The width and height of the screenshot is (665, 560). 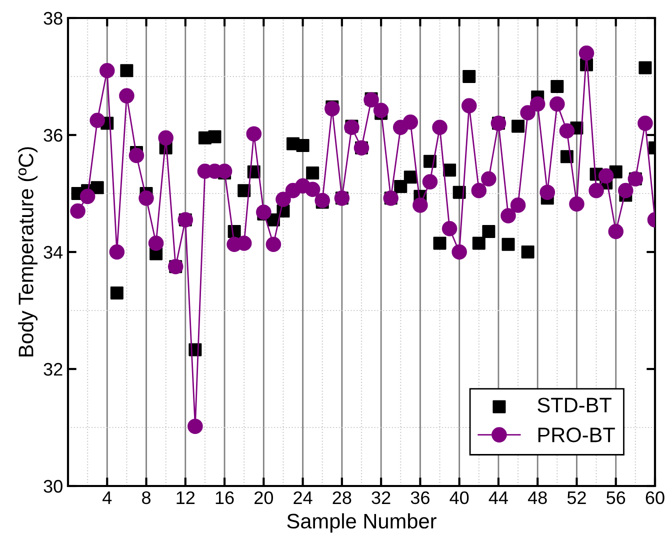 What do you see at coordinates (616, 497) in the screenshot?
I see `x-tick-label: 56` at bounding box center [616, 497].